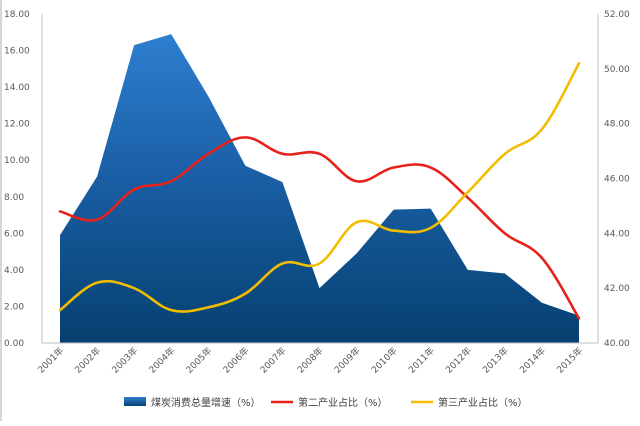  I want to click on legend-item-0: 煤炭消费总量增速（%）, so click(192, 402).